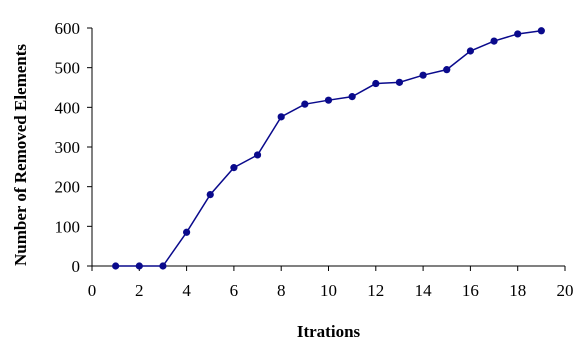 This screenshot has width=575, height=345. I want to click on x-tick-label: 20, so click(565, 290).